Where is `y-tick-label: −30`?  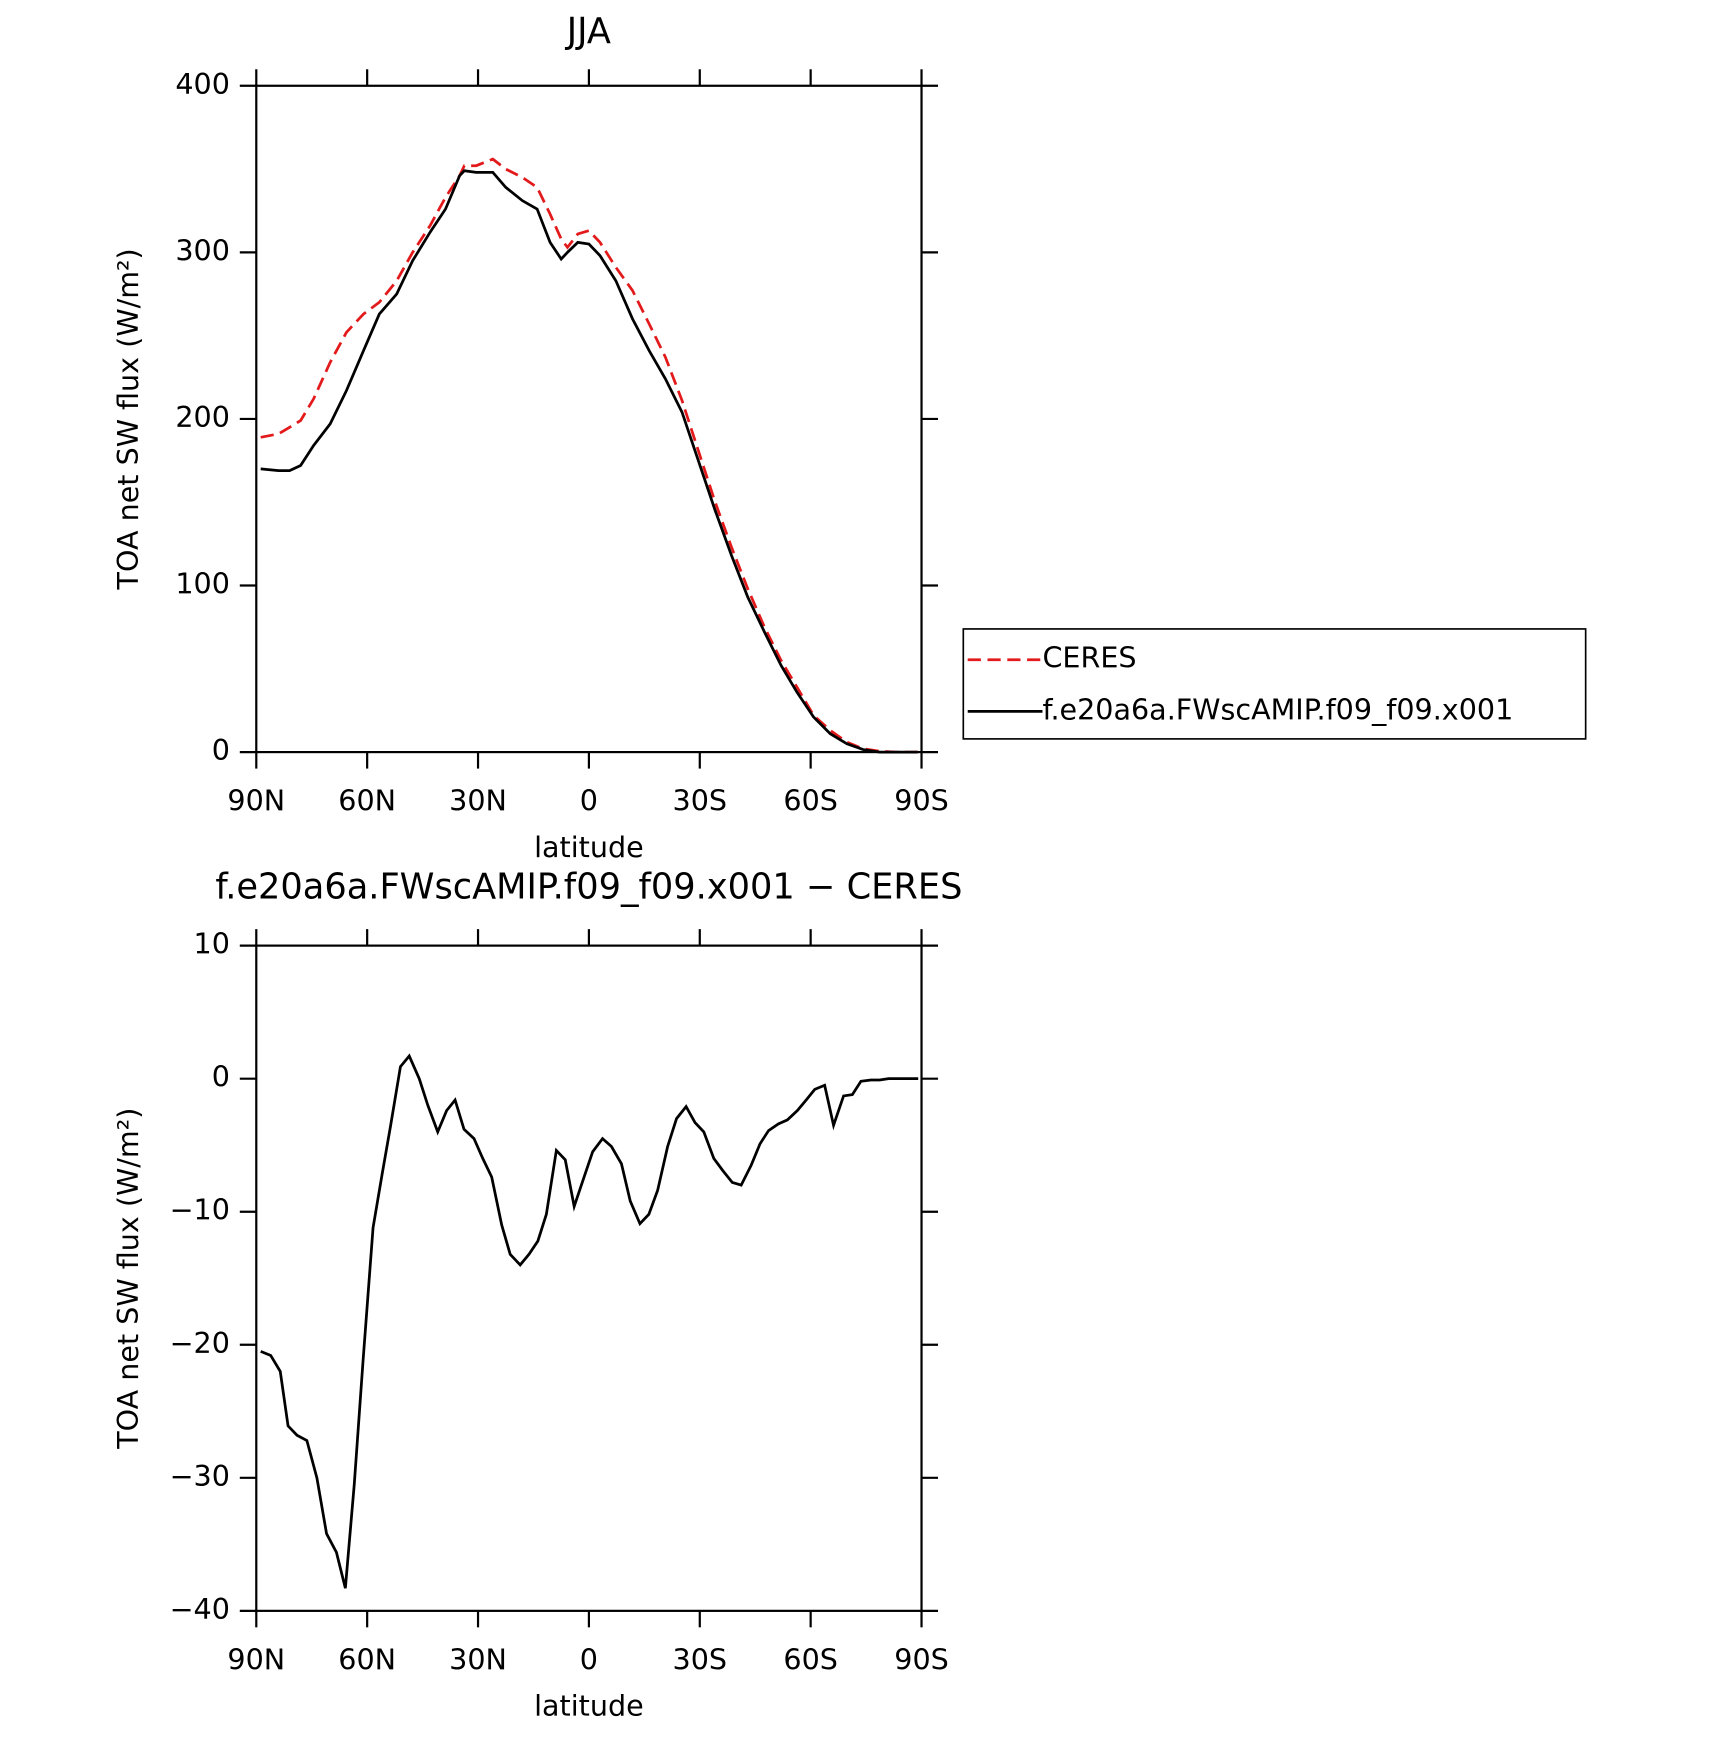
y-tick-label: −30 is located at coordinates (200, 1476).